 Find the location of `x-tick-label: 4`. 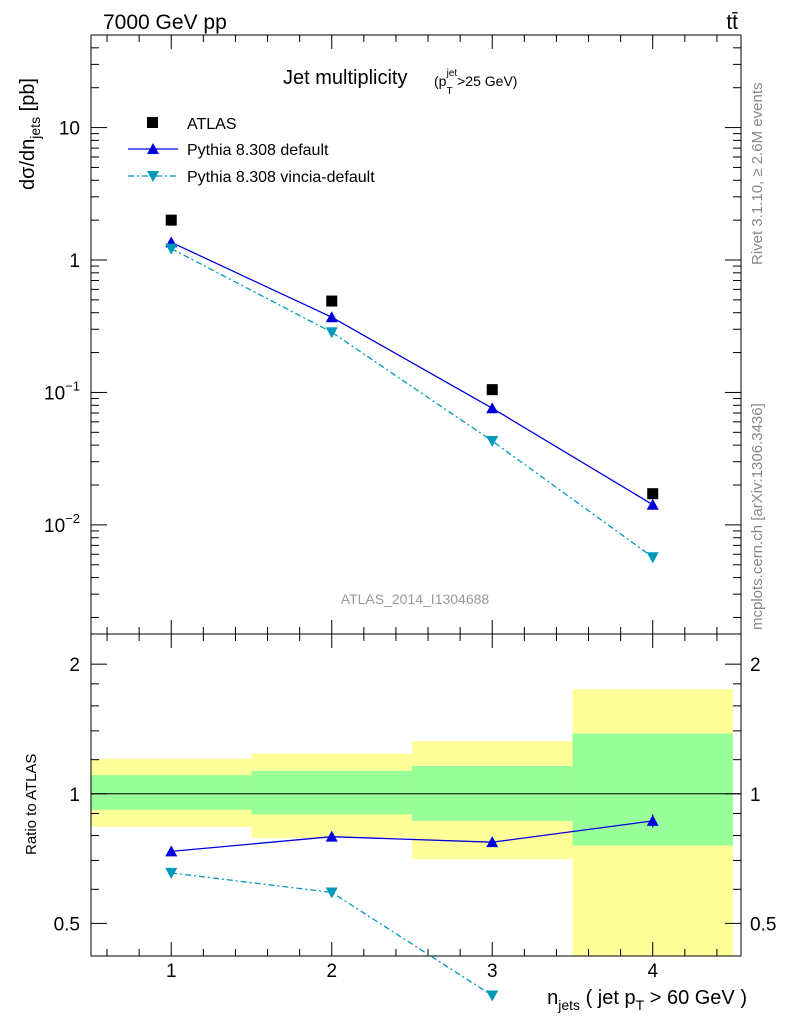

x-tick-label: 4 is located at coordinates (652, 971).